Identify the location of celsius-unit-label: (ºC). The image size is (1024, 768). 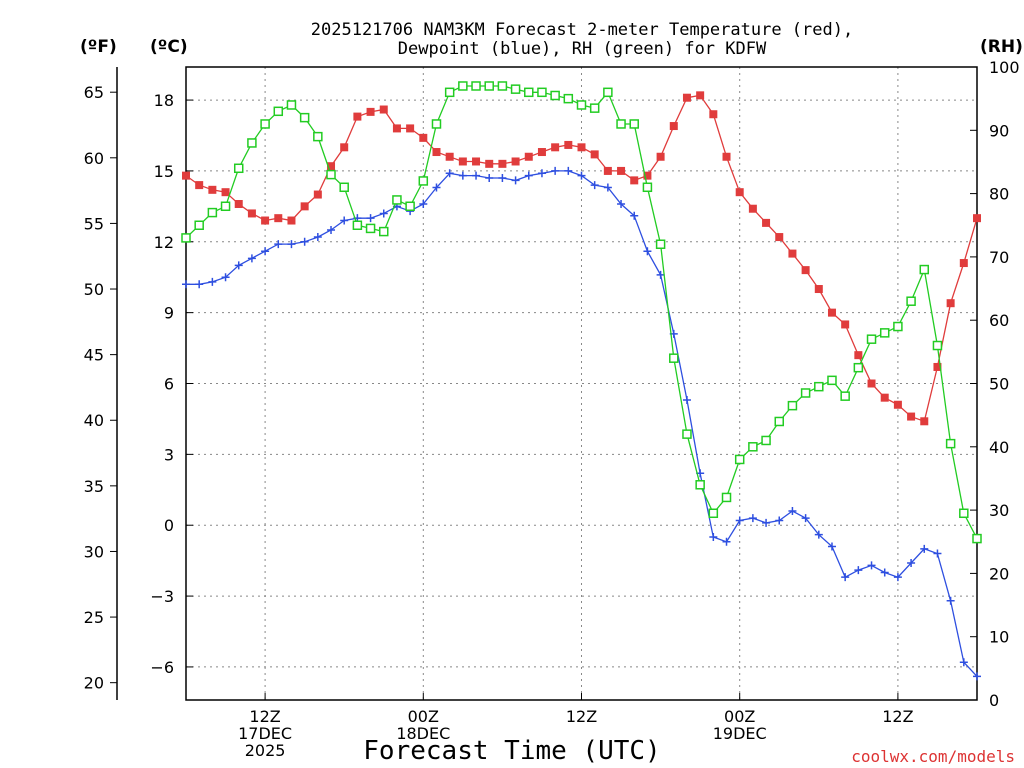
(169, 47).